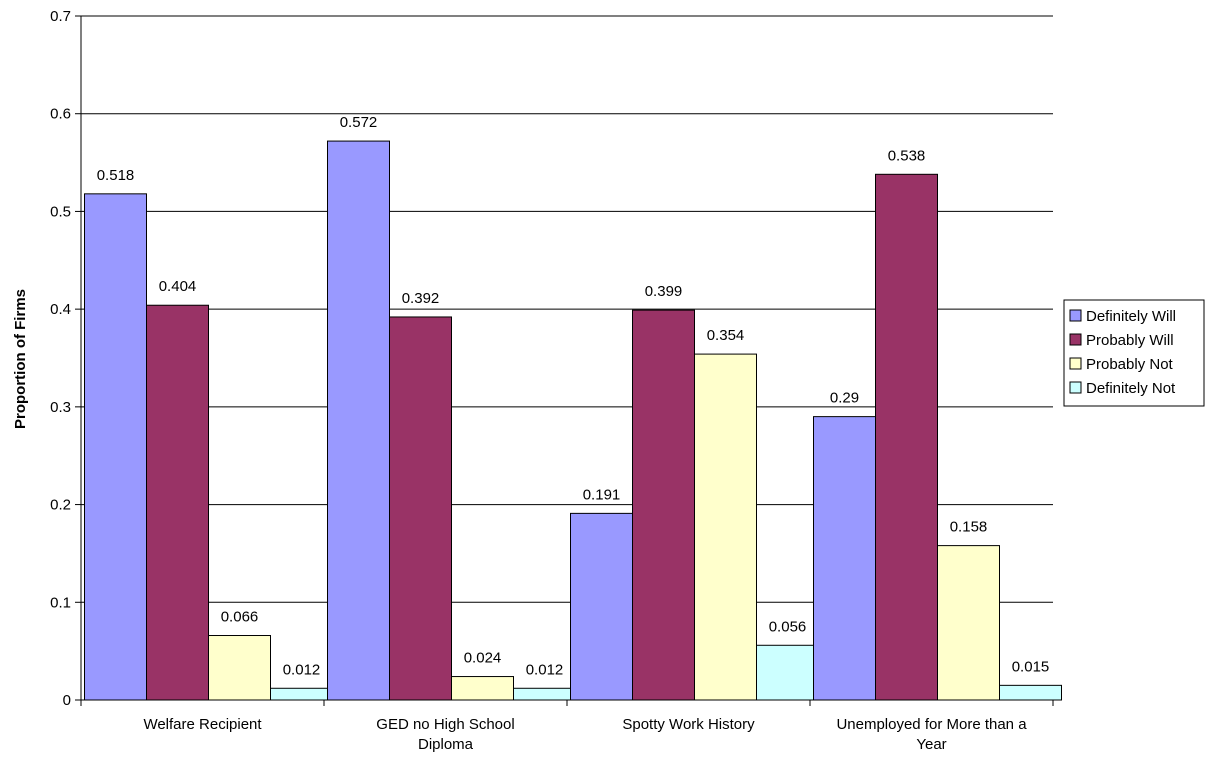  What do you see at coordinates (1131, 388) in the screenshot?
I see `legend-label: Definitely Not` at bounding box center [1131, 388].